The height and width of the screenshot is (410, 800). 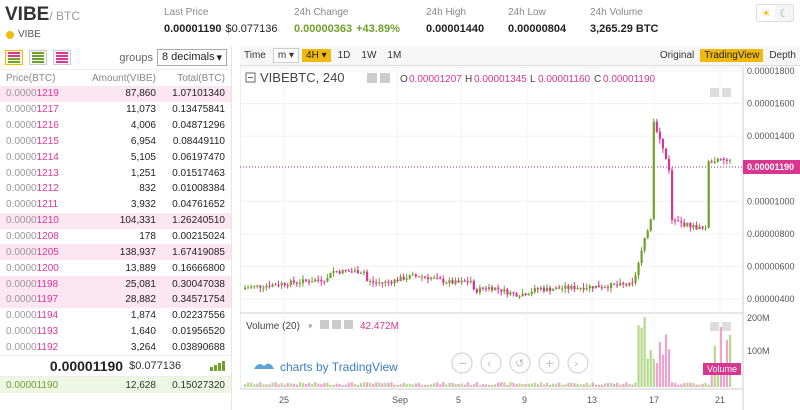 I want to click on ask-row: 0.00001211 3,932 0.04761652, so click(x=115, y=205).